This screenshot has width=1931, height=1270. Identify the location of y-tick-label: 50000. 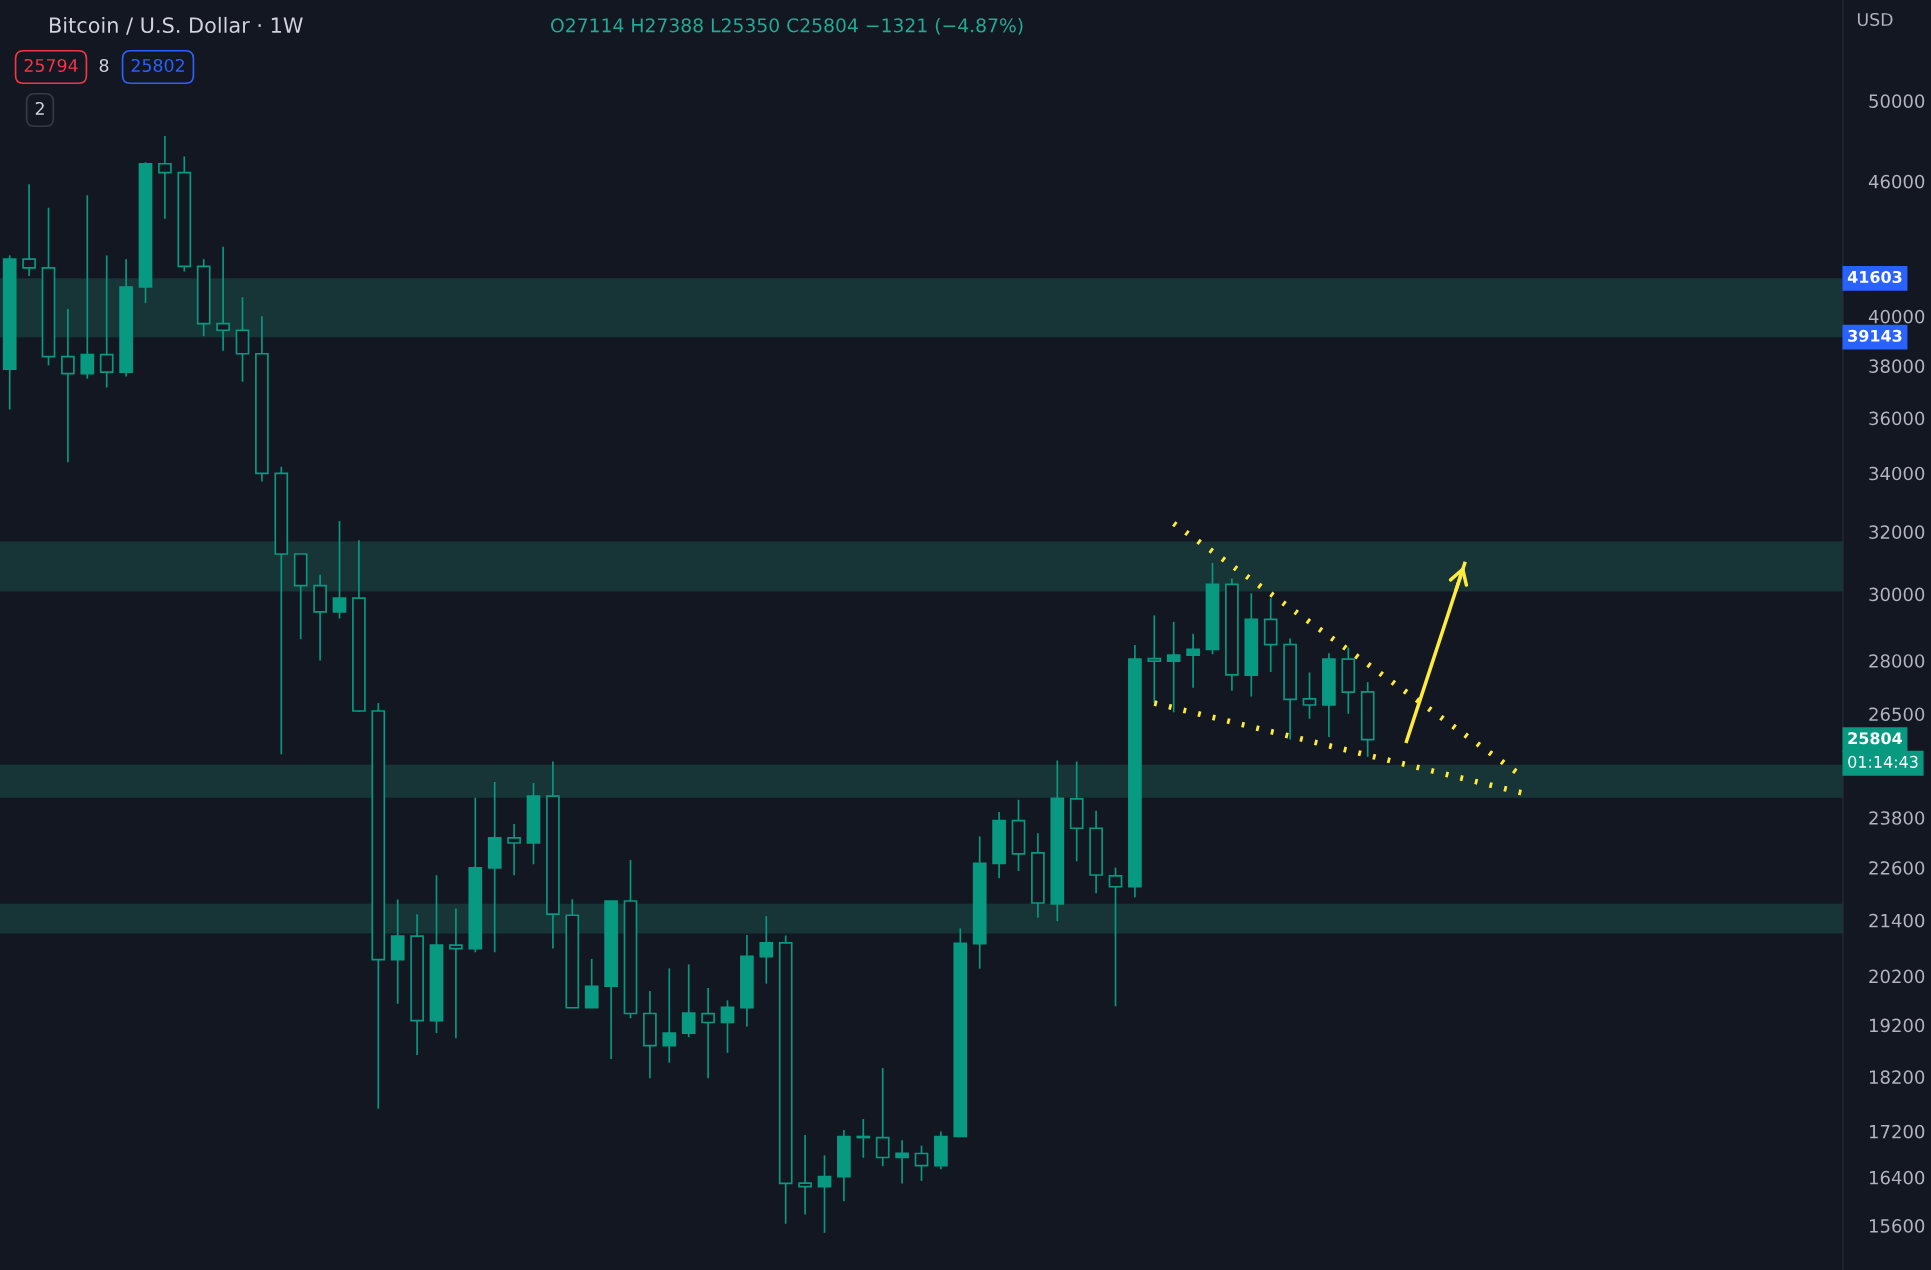
(1897, 101).